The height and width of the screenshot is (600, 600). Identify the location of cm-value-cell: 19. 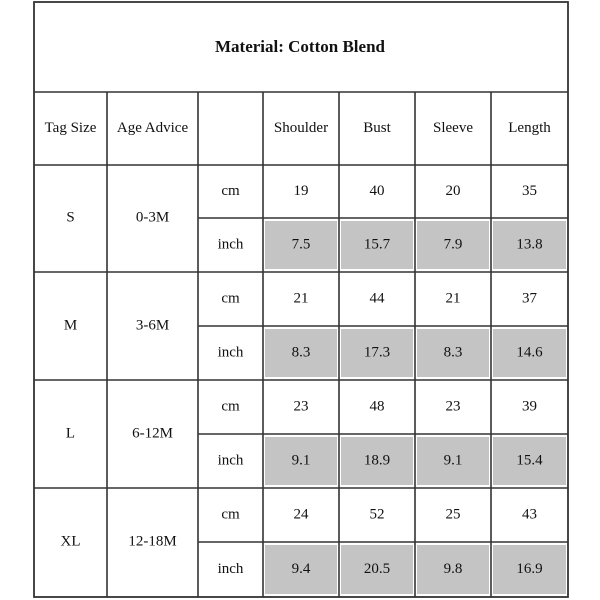
(301, 191).